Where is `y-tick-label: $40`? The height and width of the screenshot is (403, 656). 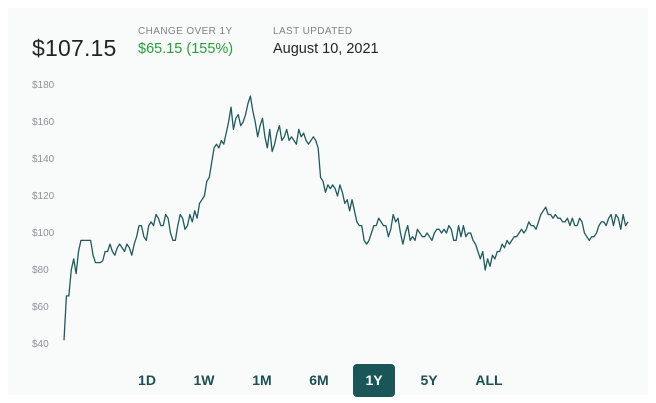 y-tick-label: $40 is located at coordinates (40, 344).